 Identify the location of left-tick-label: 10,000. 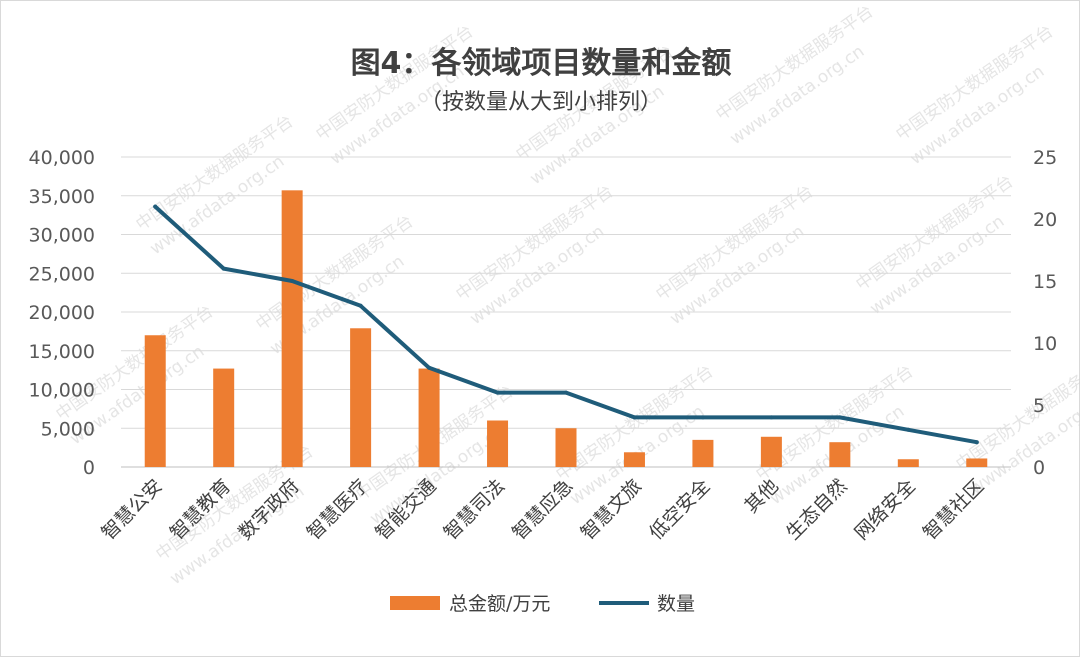
(62, 391).